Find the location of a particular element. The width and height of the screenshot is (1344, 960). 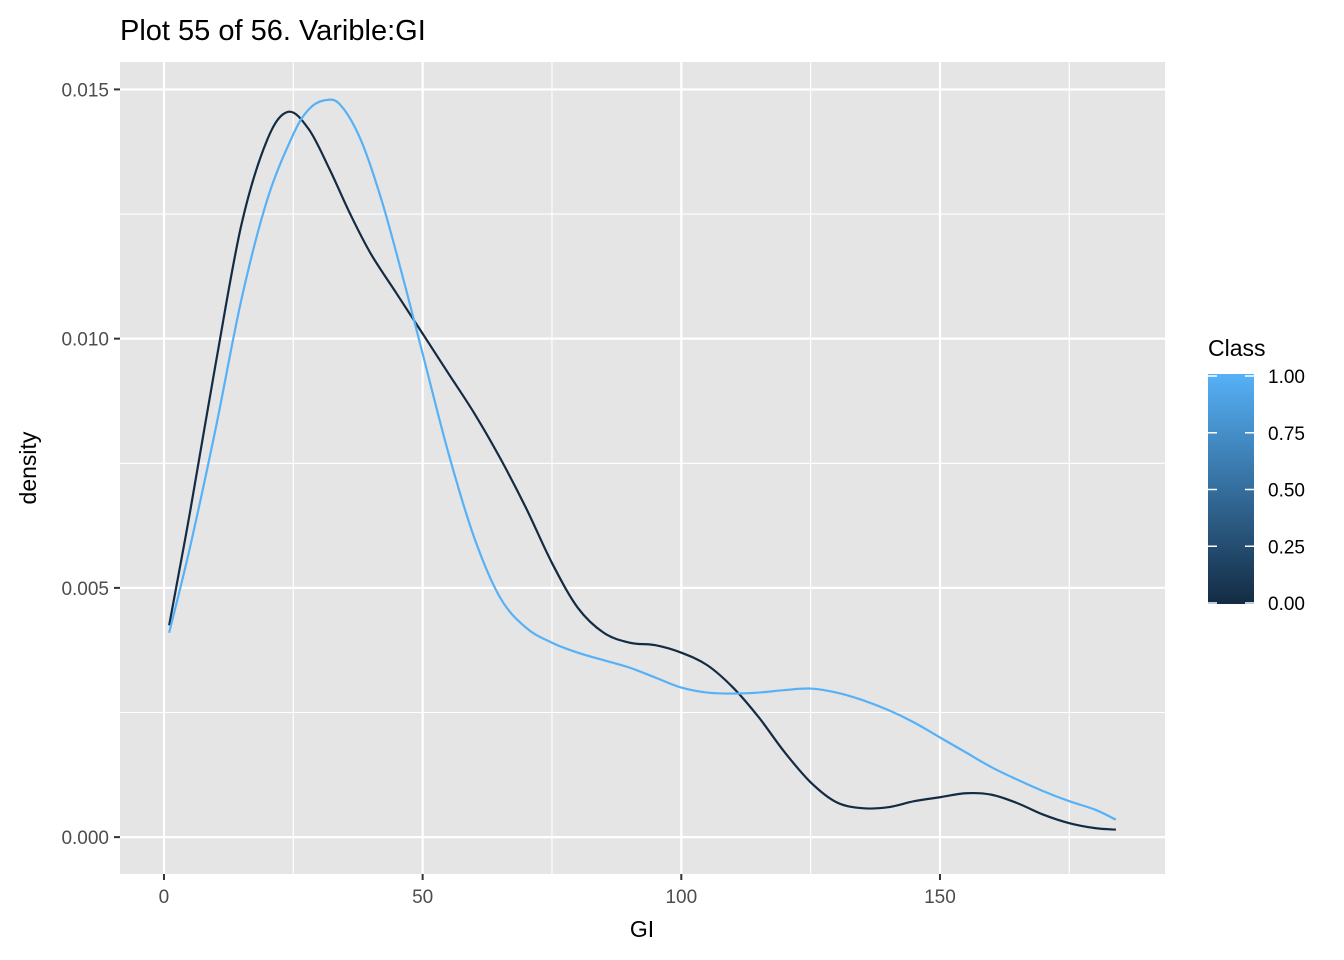

x-tick-label: 50 is located at coordinates (422, 897).